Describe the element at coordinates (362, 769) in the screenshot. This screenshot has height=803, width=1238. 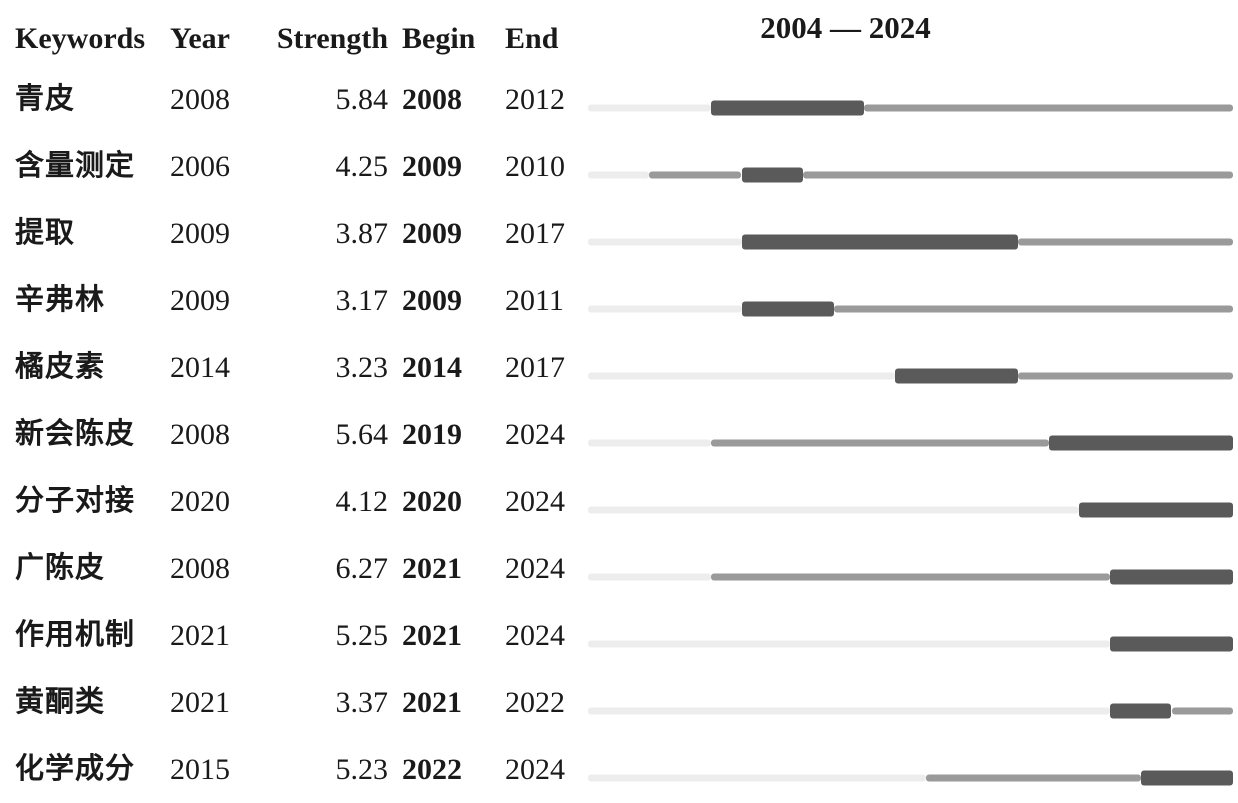
I see `strength-cell: 5.23` at that location.